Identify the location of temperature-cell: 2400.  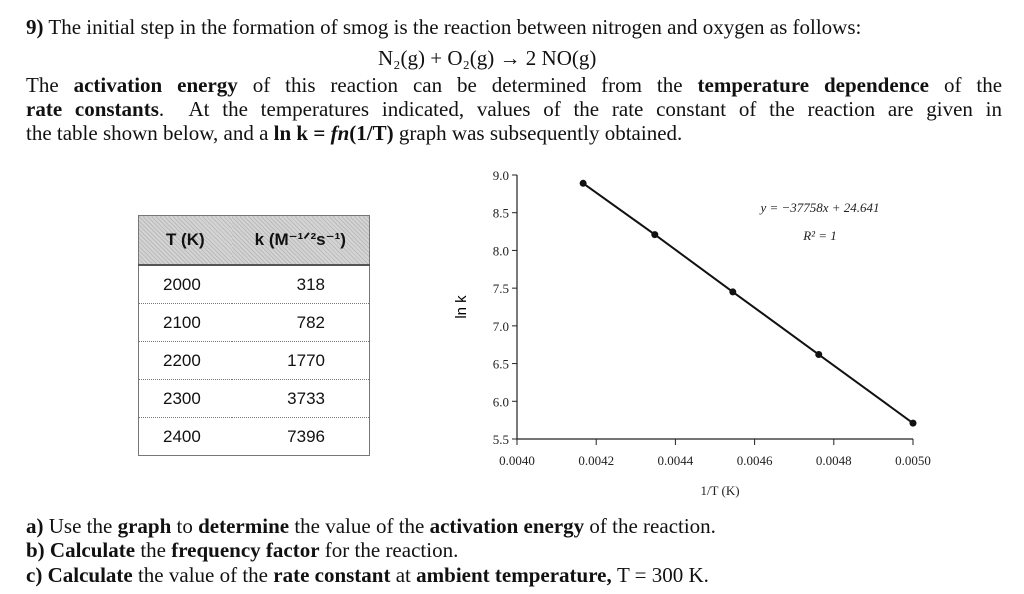
(185, 436).